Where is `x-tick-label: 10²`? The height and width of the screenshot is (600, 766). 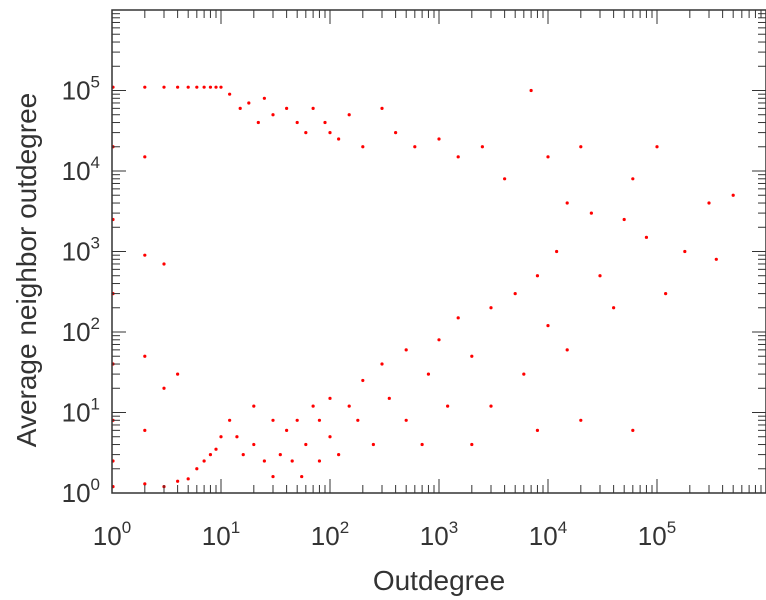
x-tick-label: 10² is located at coordinates (330, 534).